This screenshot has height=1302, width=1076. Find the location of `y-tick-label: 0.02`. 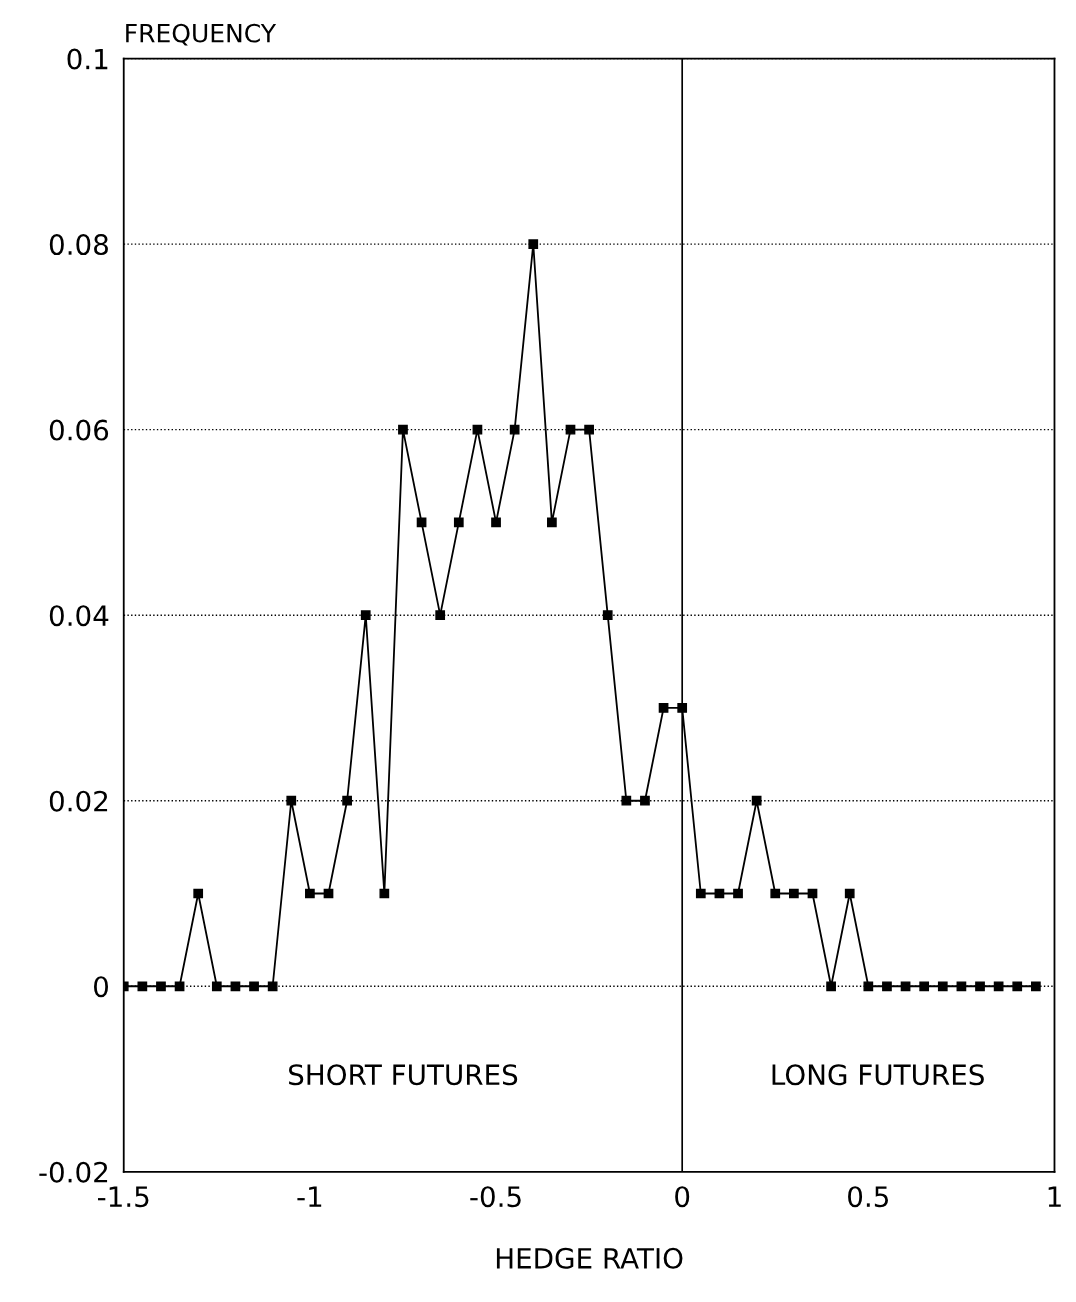

y-tick-label: 0.02 is located at coordinates (78, 801).